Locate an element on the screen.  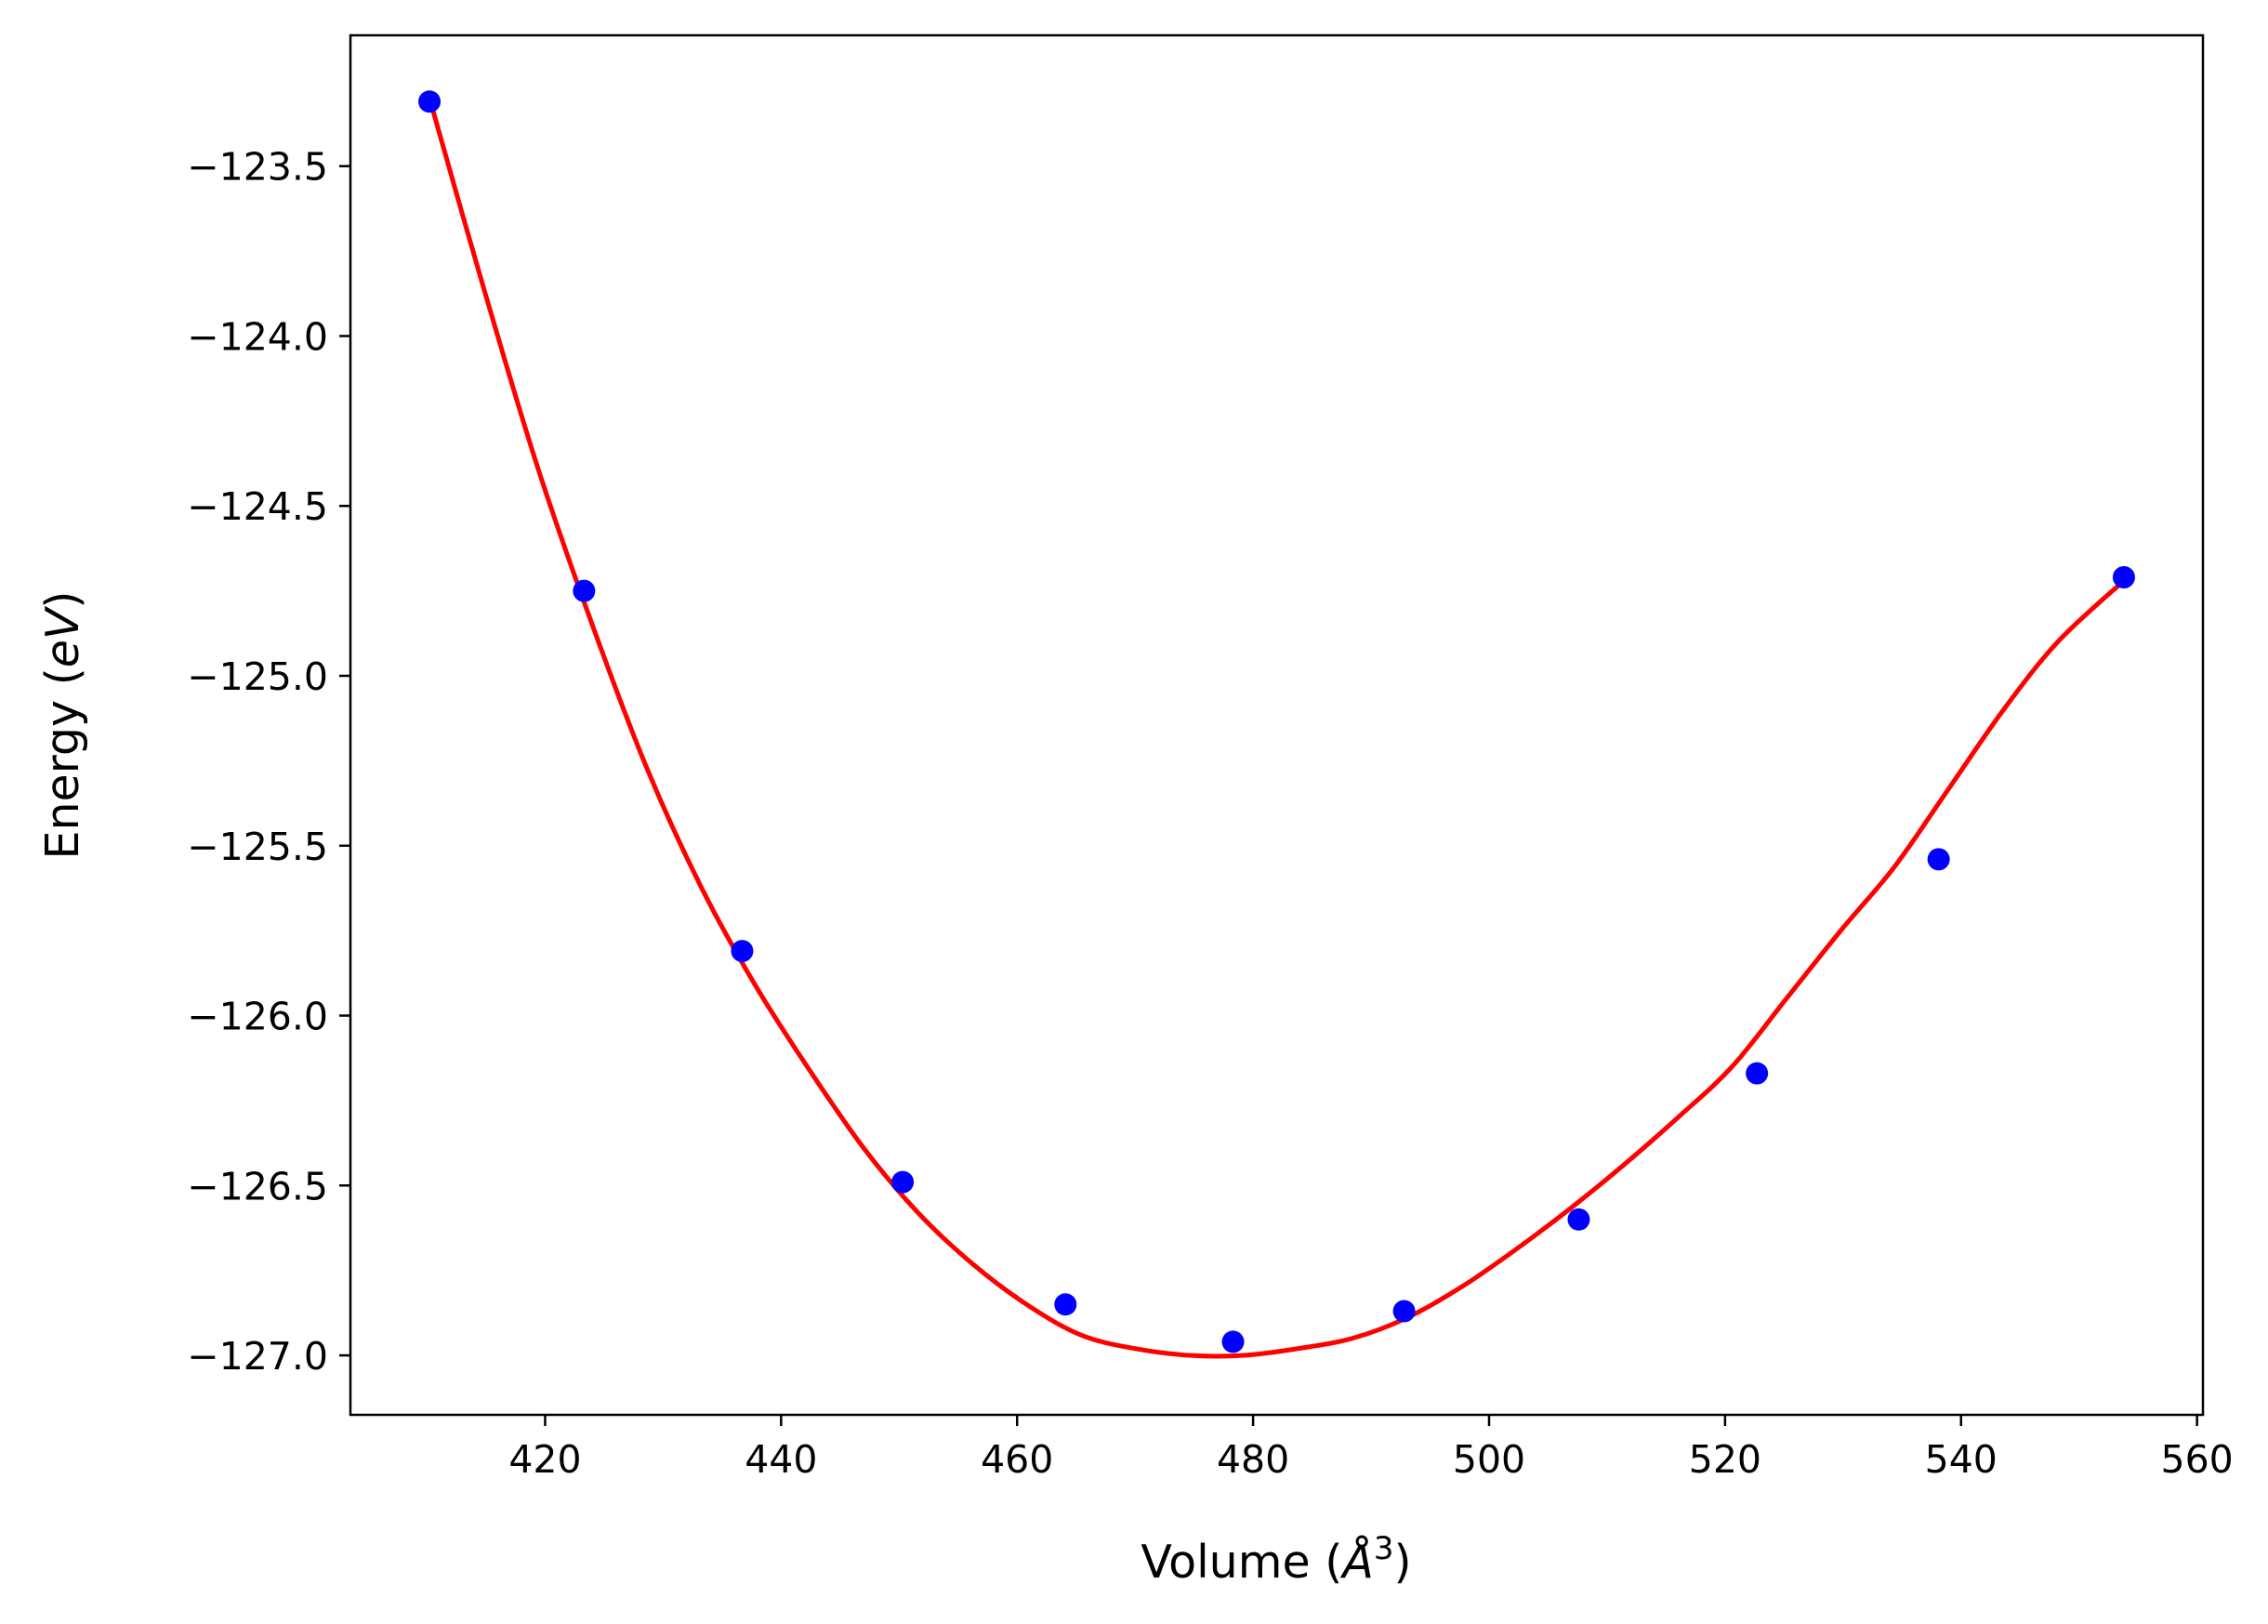
x-axis-ticks: 420 440 460 480 500 520 540 560 is located at coordinates (1371, 1448).